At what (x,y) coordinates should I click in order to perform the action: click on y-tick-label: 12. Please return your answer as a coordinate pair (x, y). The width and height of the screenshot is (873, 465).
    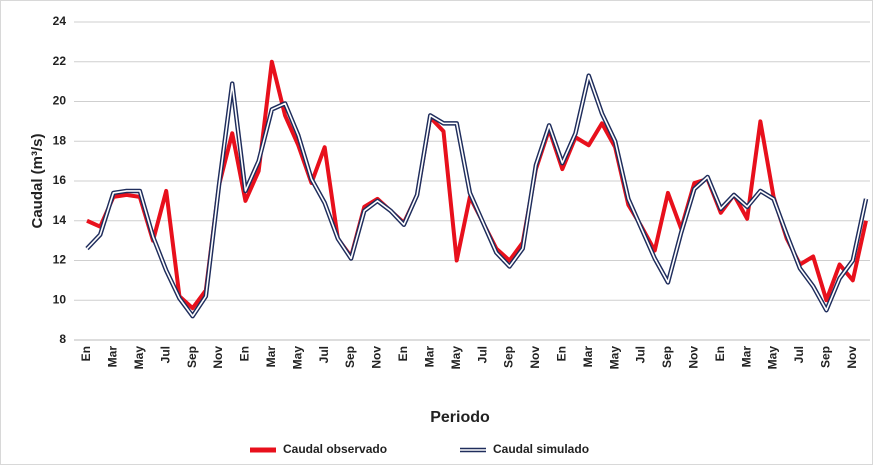
    Looking at the image, I should click on (60, 260).